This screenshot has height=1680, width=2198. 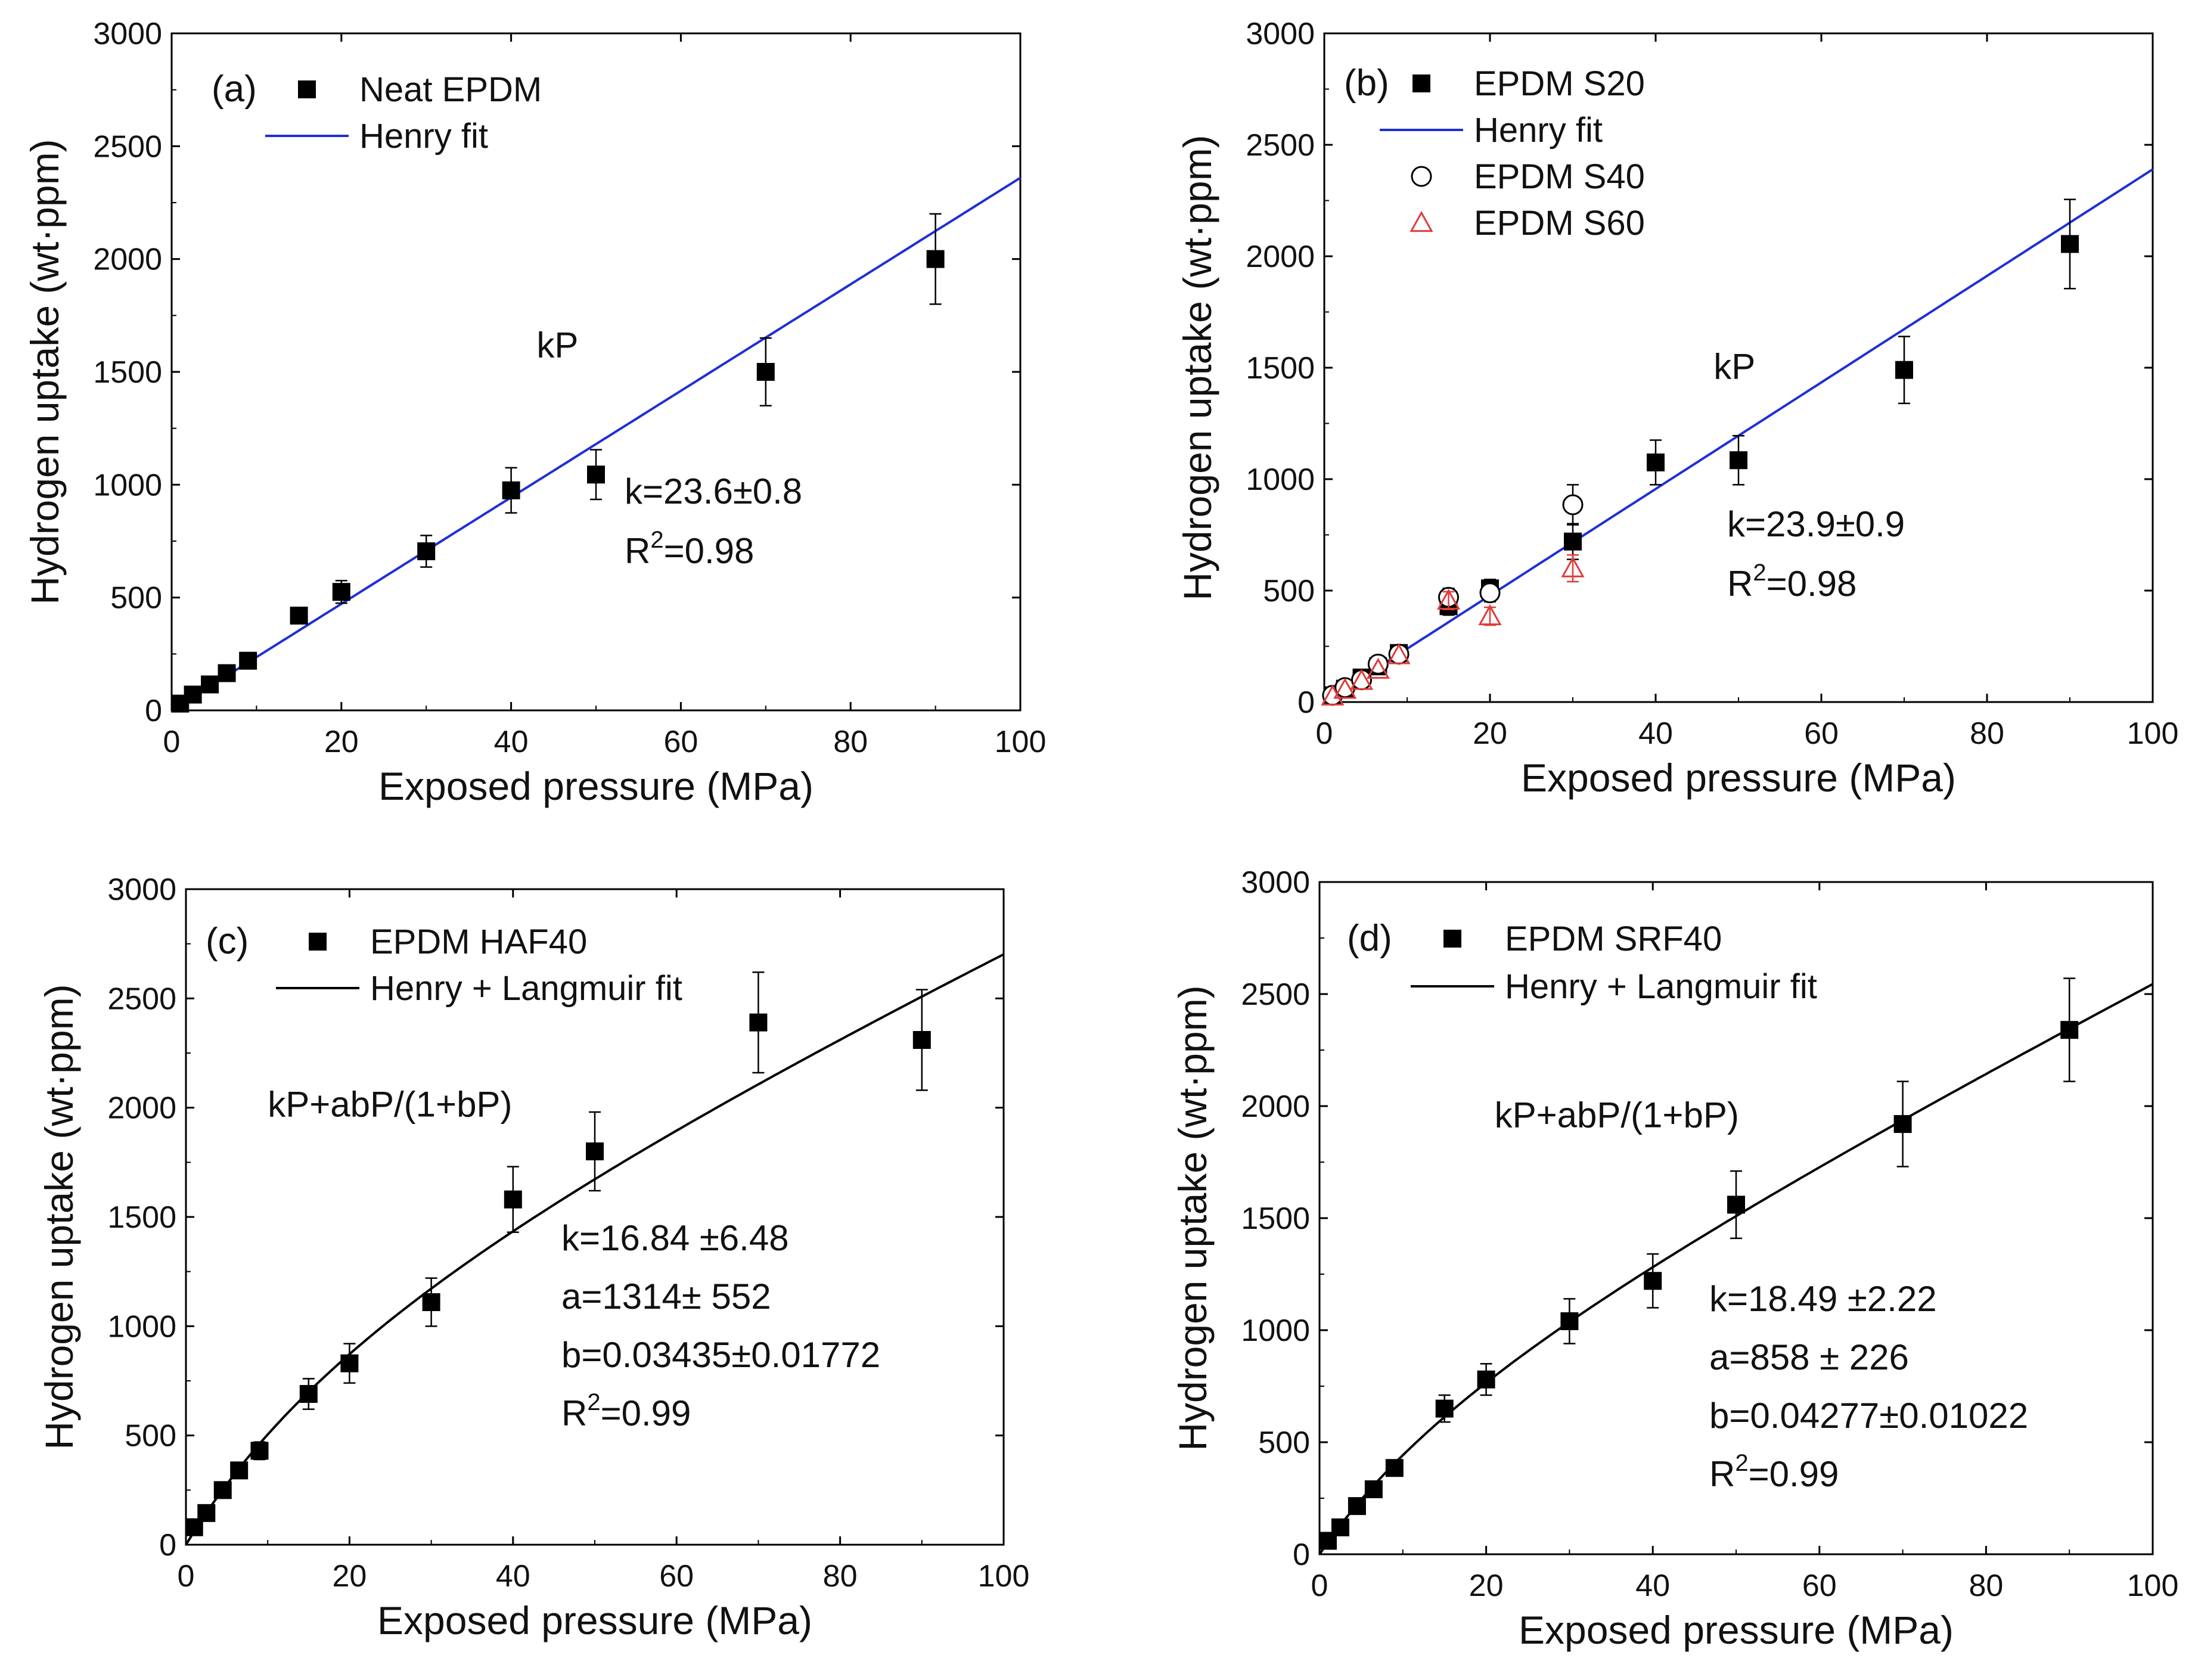 I want to click on series-epdm-s40, so click(x=1453, y=595).